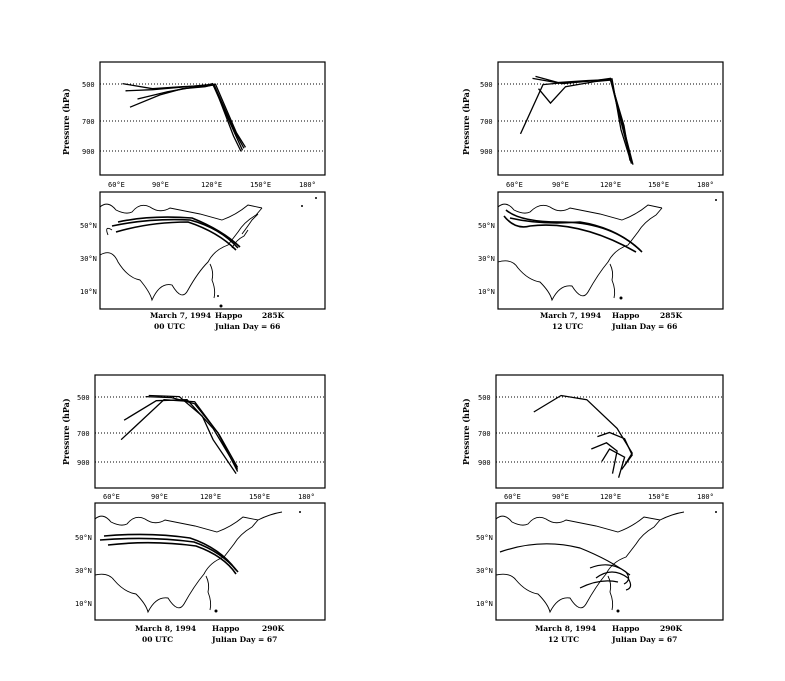 This screenshot has height=681, width=785. What do you see at coordinates (273, 315) in the screenshot?
I see `caption-1-theta: 285K` at bounding box center [273, 315].